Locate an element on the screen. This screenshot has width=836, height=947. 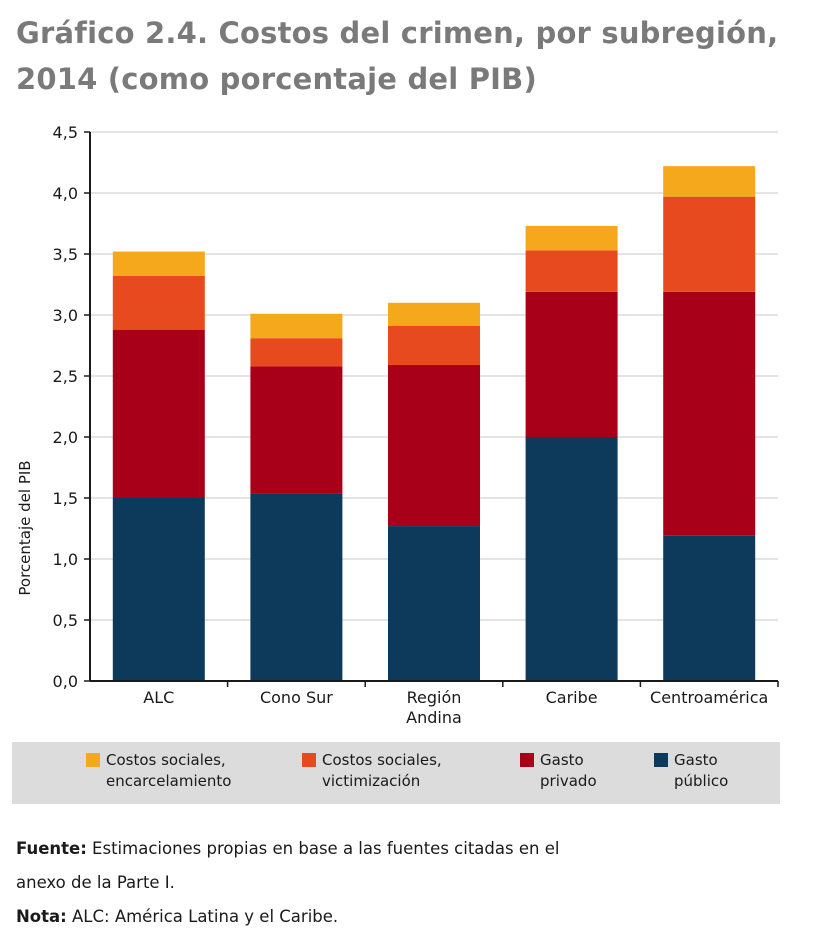
x-tick-label: Andina is located at coordinates (434, 717).